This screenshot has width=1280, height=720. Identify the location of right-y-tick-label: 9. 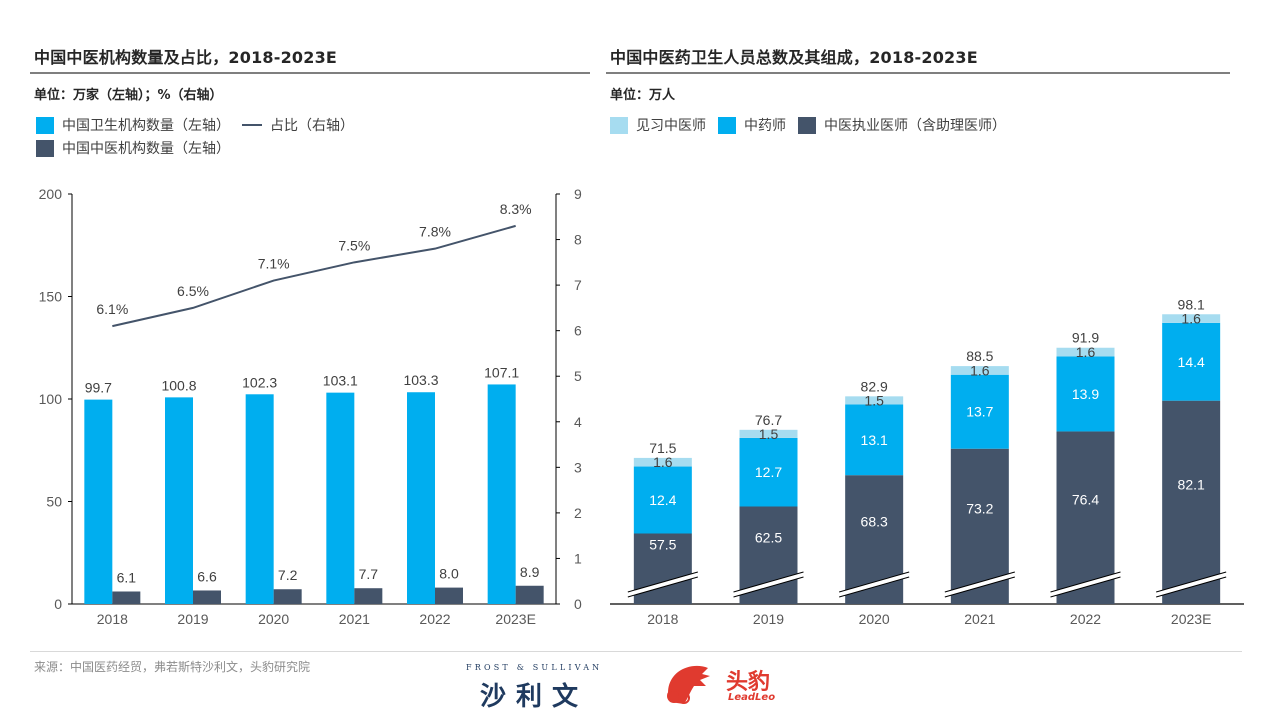
(578, 194).